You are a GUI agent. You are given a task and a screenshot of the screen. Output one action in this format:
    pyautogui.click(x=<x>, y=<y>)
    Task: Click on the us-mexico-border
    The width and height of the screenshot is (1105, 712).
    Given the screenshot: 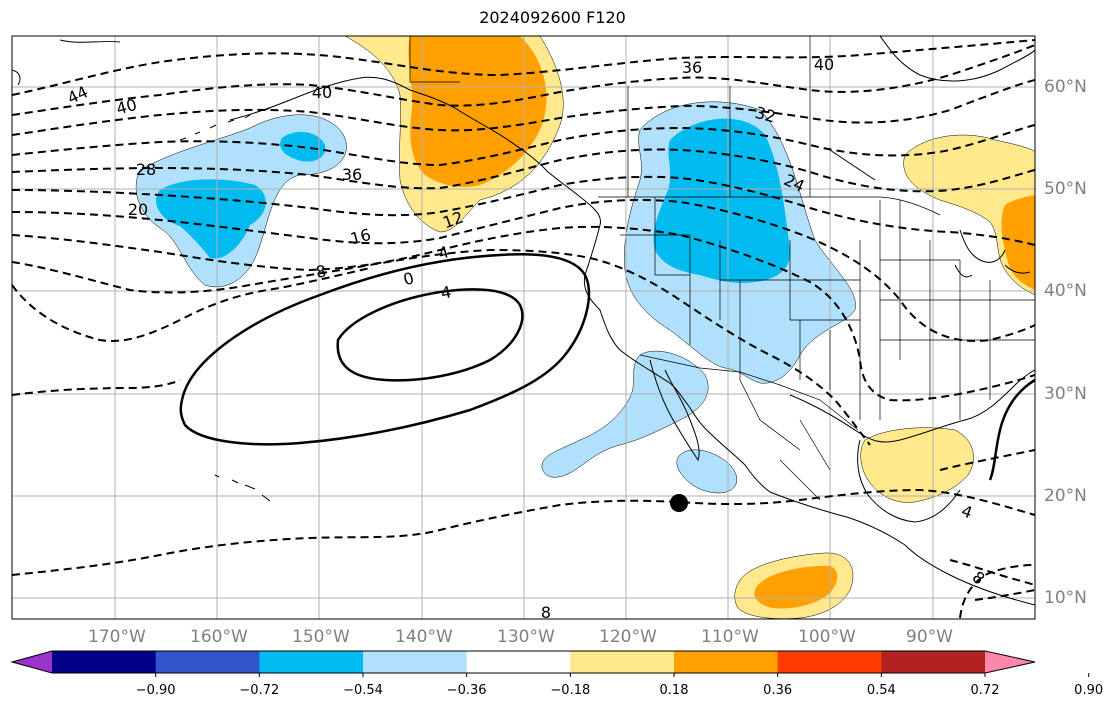 What is the action you would take?
    pyautogui.click(x=749, y=392)
    